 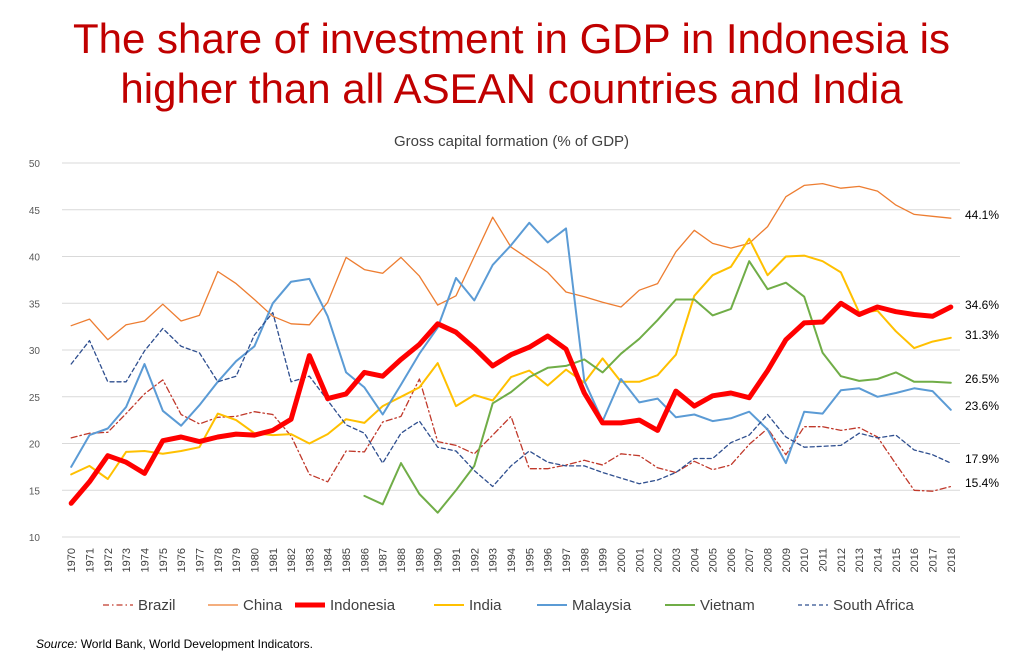 I want to click on x-tick-label-2006: 2006, so click(x=732, y=560).